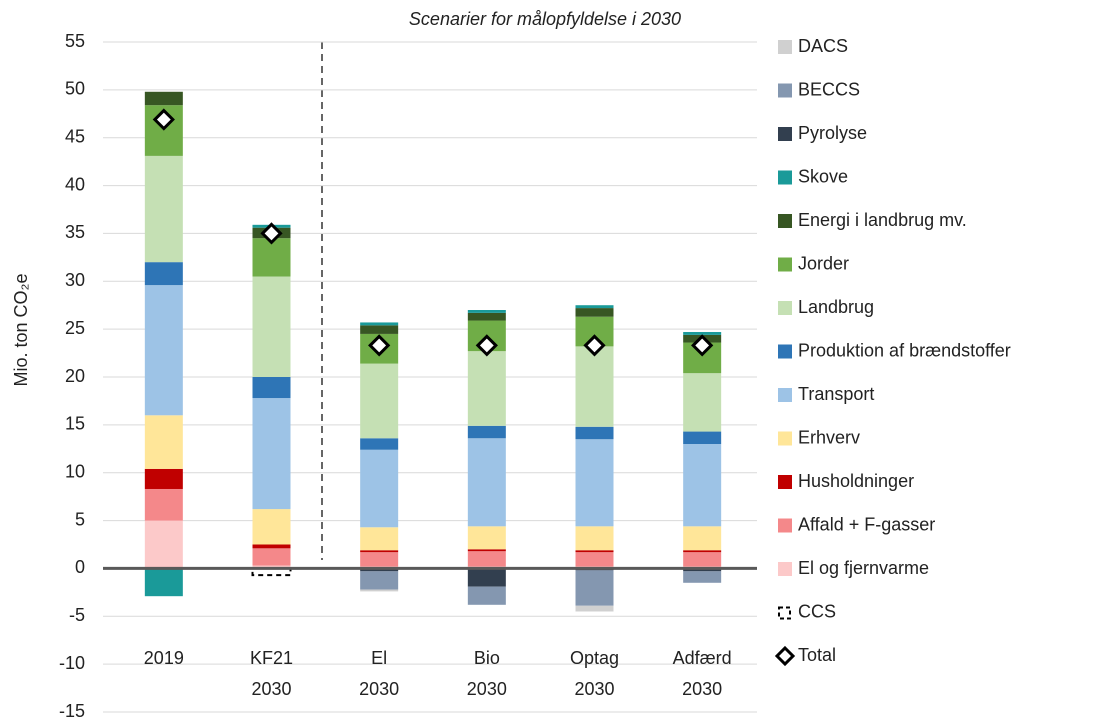 The width and height of the screenshot is (1113, 722). What do you see at coordinates (75, 471) in the screenshot?
I see `y-tick-label: 10` at bounding box center [75, 471].